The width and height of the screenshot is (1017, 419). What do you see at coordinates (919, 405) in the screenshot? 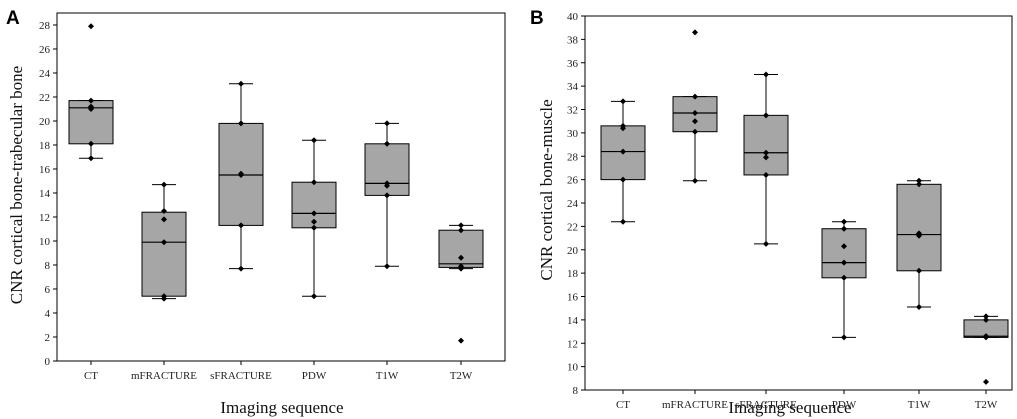
I see `panel-b-x-tick-label: T1W` at bounding box center [919, 405].